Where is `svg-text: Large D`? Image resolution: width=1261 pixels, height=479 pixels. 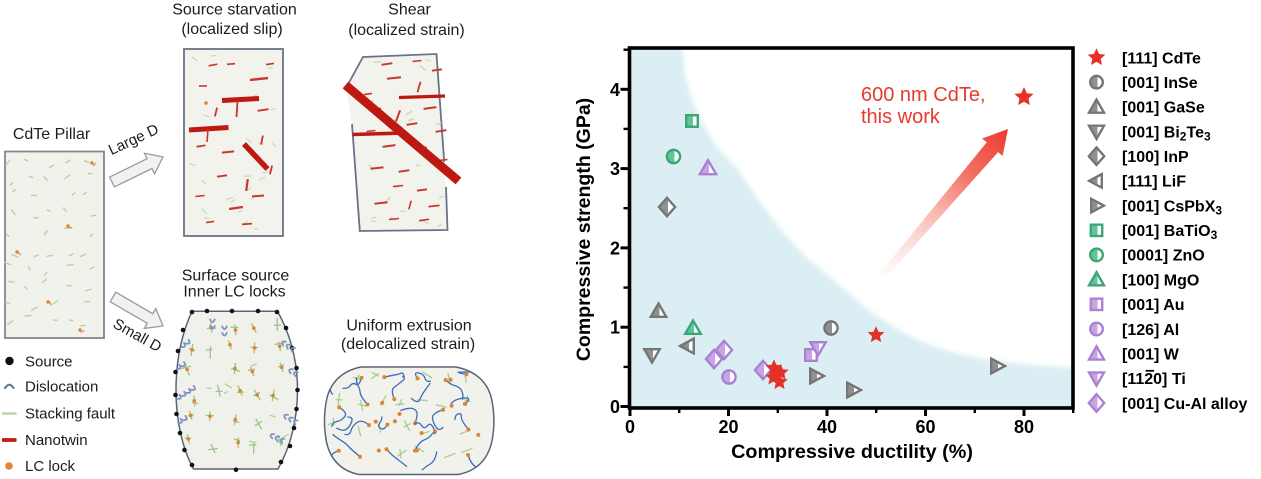
svg-text: Large D is located at coordinates (134, 140).